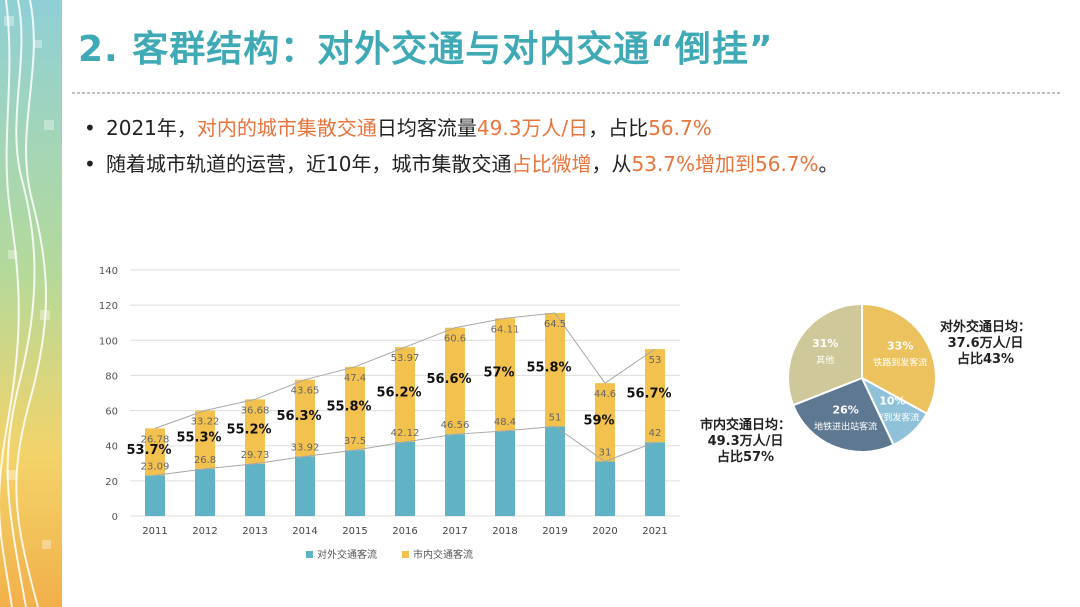 The width and height of the screenshot is (1080, 607). Describe the element at coordinates (354, 531) in the screenshot. I see `x-tick-label: 2015` at that location.